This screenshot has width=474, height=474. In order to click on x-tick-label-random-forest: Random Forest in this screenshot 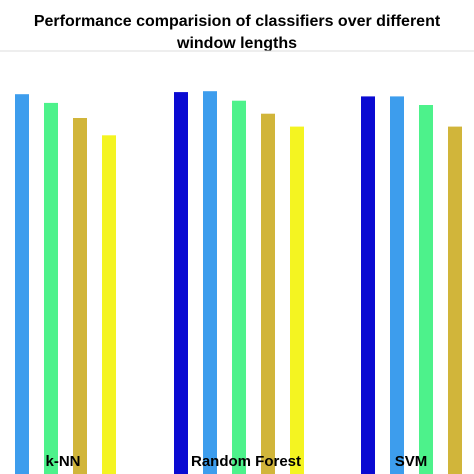, I will do `click(246, 461)`.